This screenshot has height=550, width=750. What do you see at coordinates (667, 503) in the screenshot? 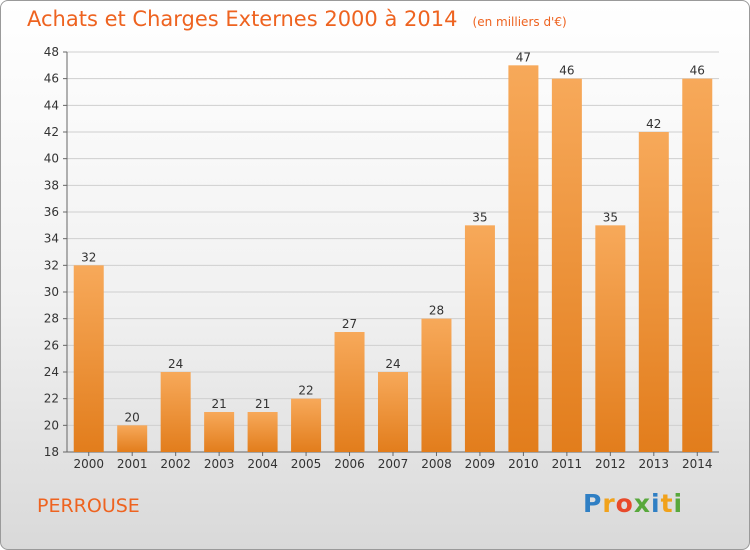
I see `logo-letter: t` at bounding box center [667, 503].